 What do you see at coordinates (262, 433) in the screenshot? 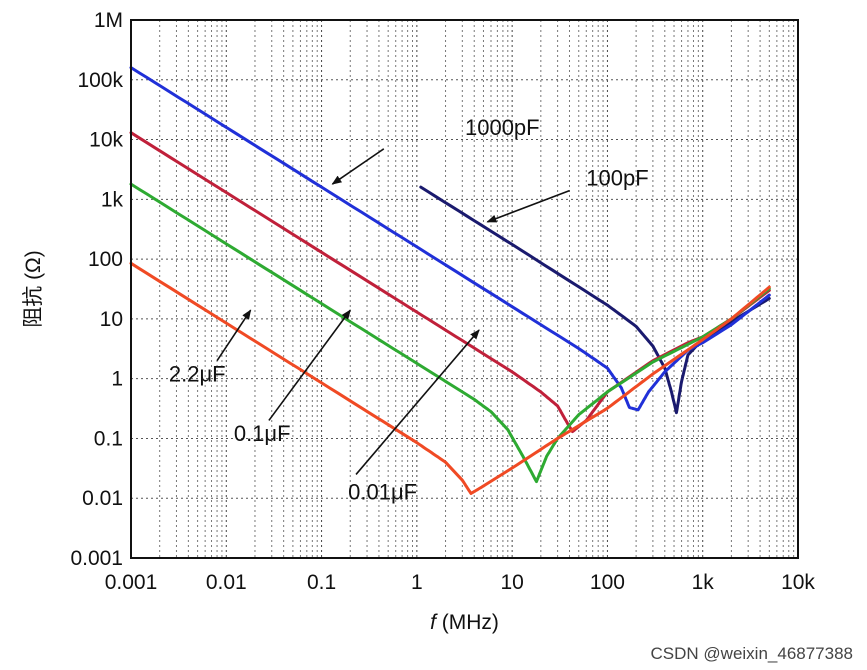
I see `annotation-label: 0.1μF` at bounding box center [262, 433].